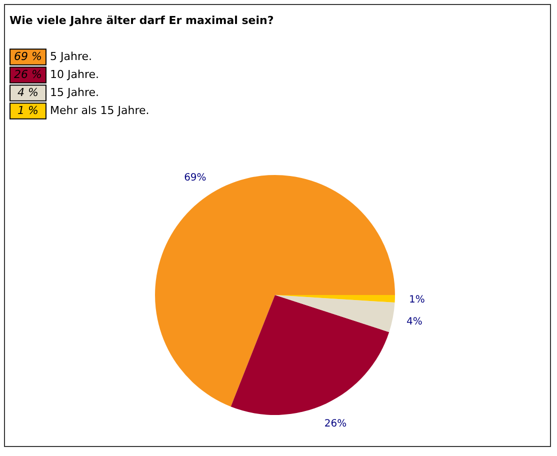 The height and width of the screenshot is (456, 557). What do you see at coordinates (28, 110) in the screenshot?
I see `text: 1 %` at bounding box center [28, 110].